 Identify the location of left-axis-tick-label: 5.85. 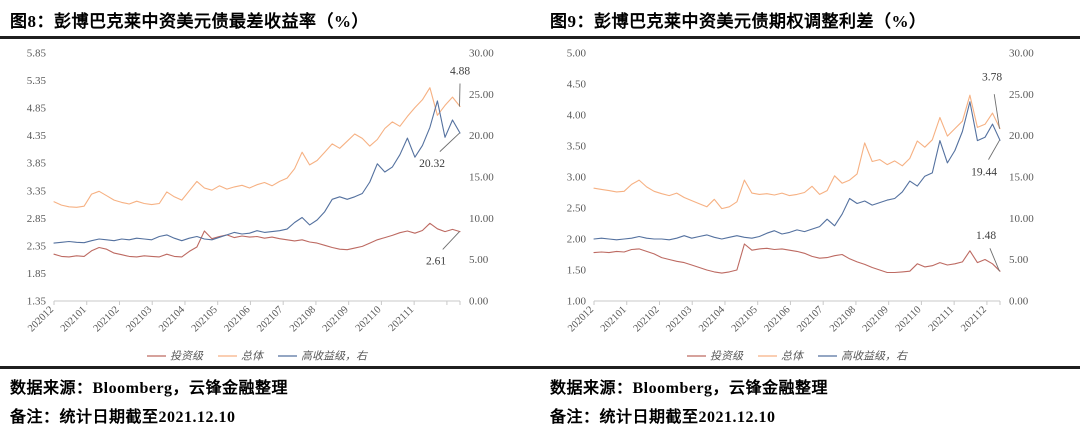
(37, 54).